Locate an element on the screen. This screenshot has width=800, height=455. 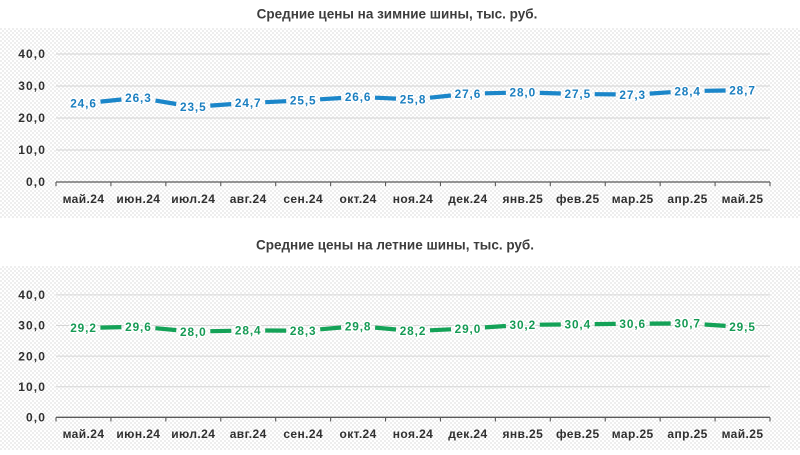
svg-text: 24,7 is located at coordinates (248, 103).